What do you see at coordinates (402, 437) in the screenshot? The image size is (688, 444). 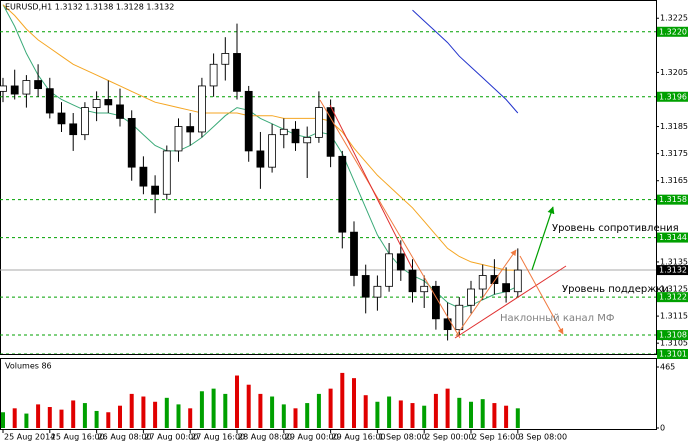 I see `x-tick-label: 1 Sep 08:00` at bounding box center [402, 437].